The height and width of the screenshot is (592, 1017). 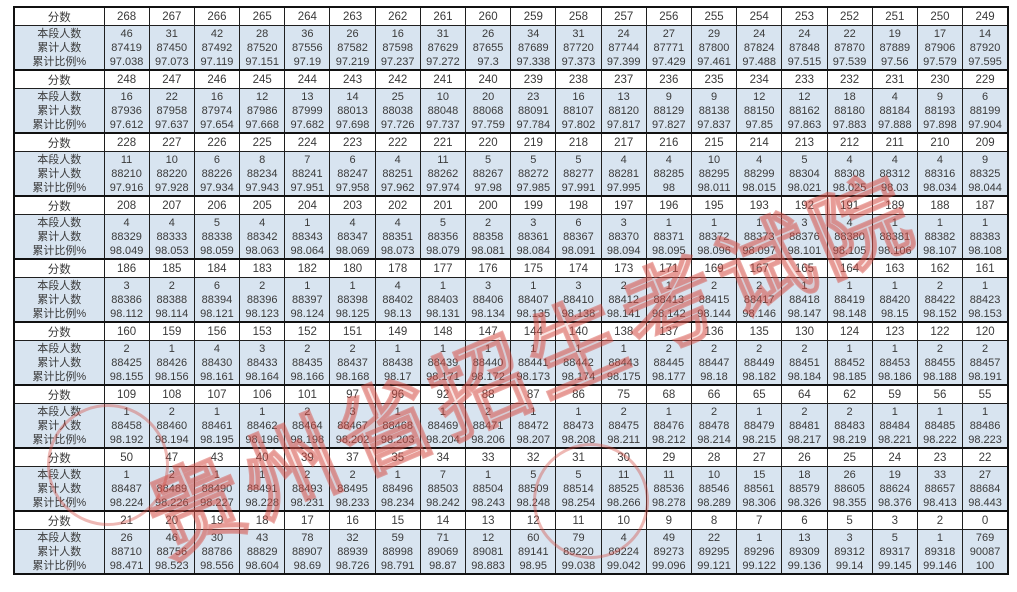 I want to click on stats-cell: 1 88343 98.064, so click(x=307, y=237).